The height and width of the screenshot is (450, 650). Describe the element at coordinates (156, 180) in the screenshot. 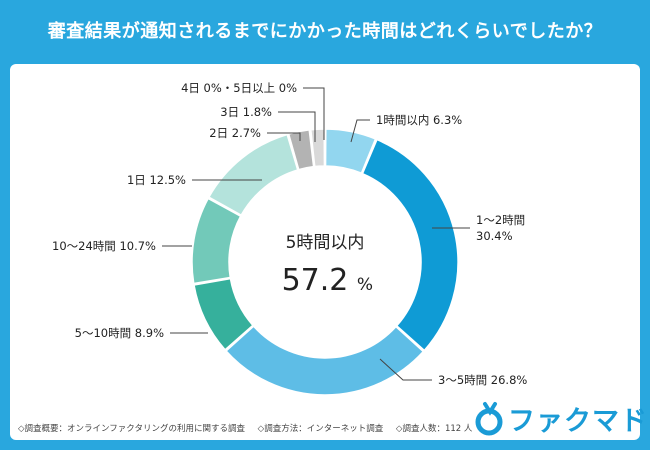

I see `label-1d: 1日 12.5%` at that location.